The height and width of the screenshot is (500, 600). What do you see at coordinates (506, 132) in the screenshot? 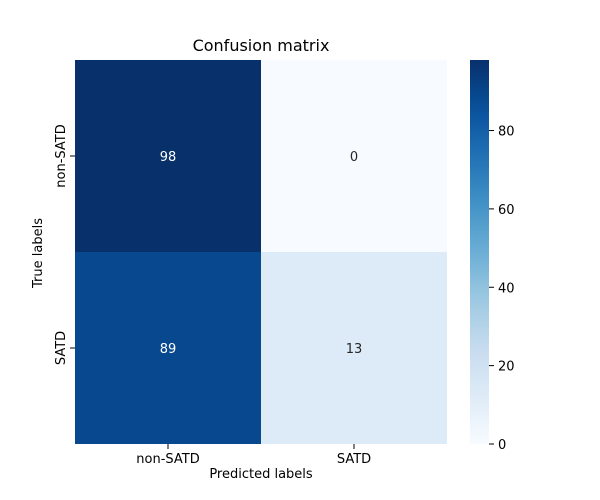
I see `colorbar-tick-label: 80` at bounding box center [506, 132].